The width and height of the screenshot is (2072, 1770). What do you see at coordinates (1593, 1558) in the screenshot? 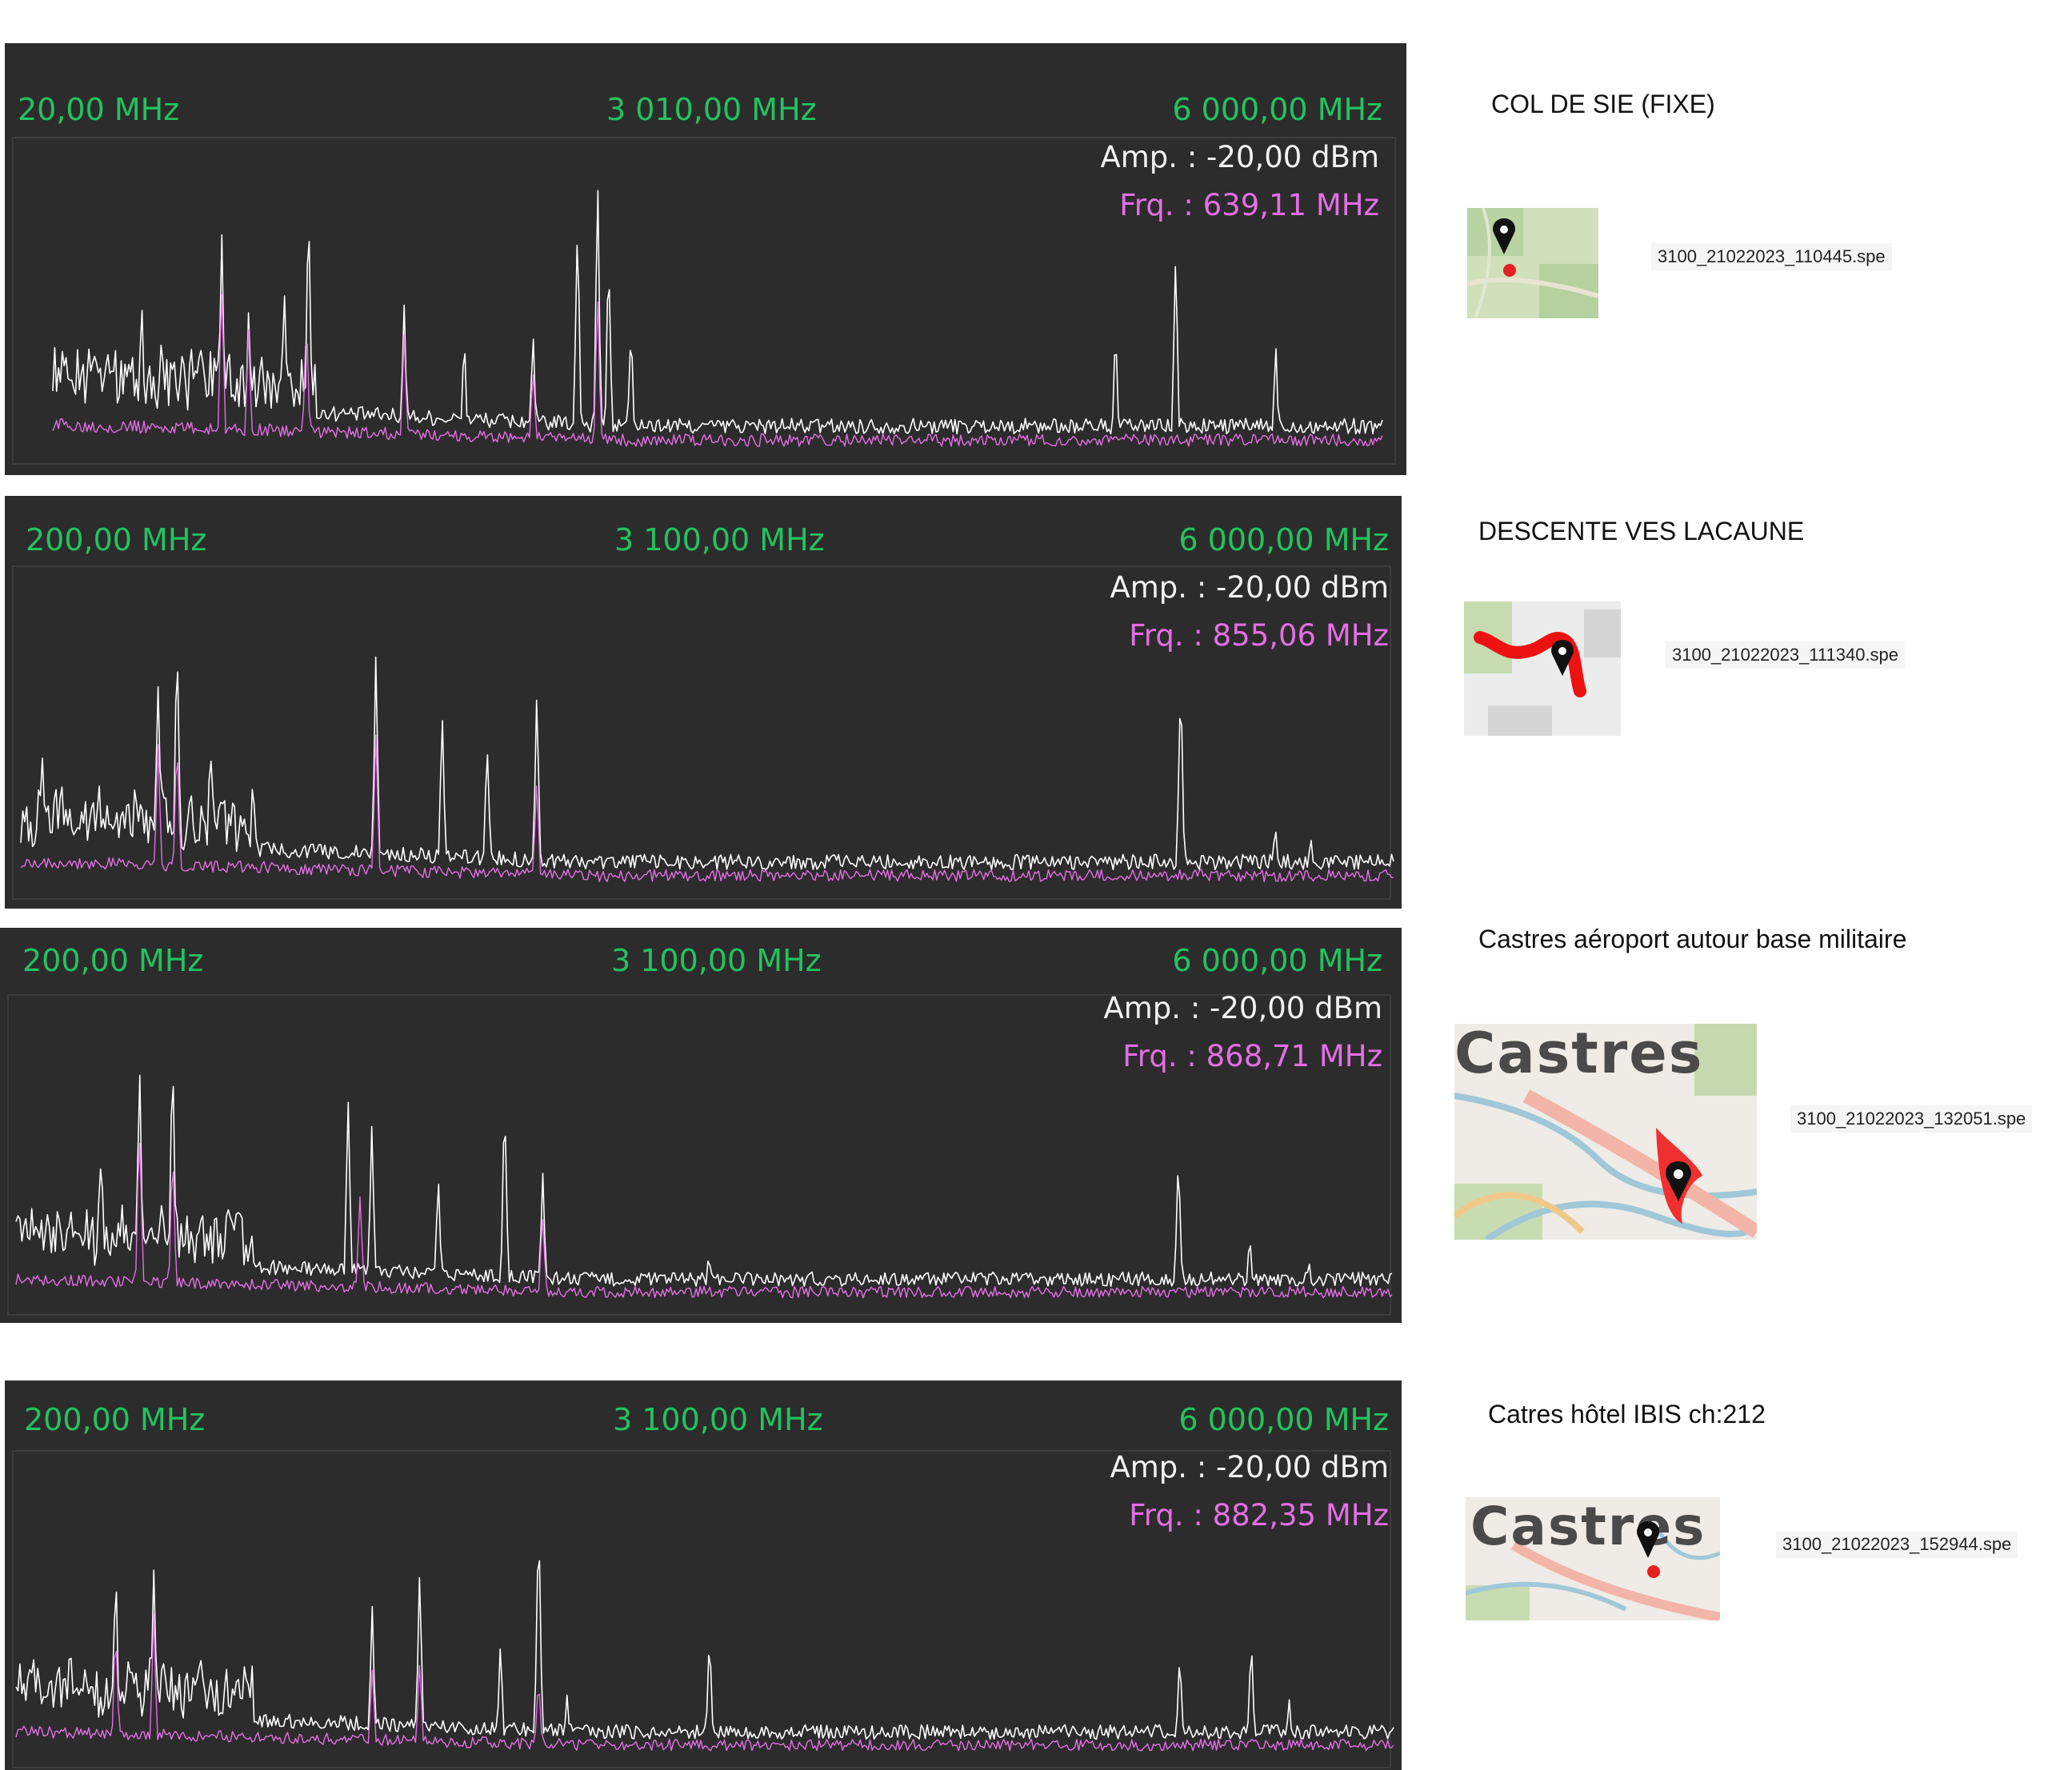
I see `map-thumbnail-4: Castres` at bounding box center [1593, 1558].